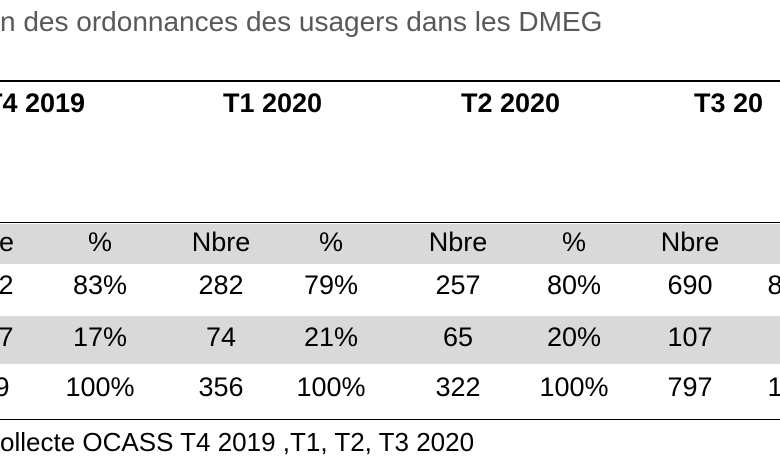 The width and height of the screenshot is (780, 470). I want to click on cell-r2-c5: 65, so click(458, 337).